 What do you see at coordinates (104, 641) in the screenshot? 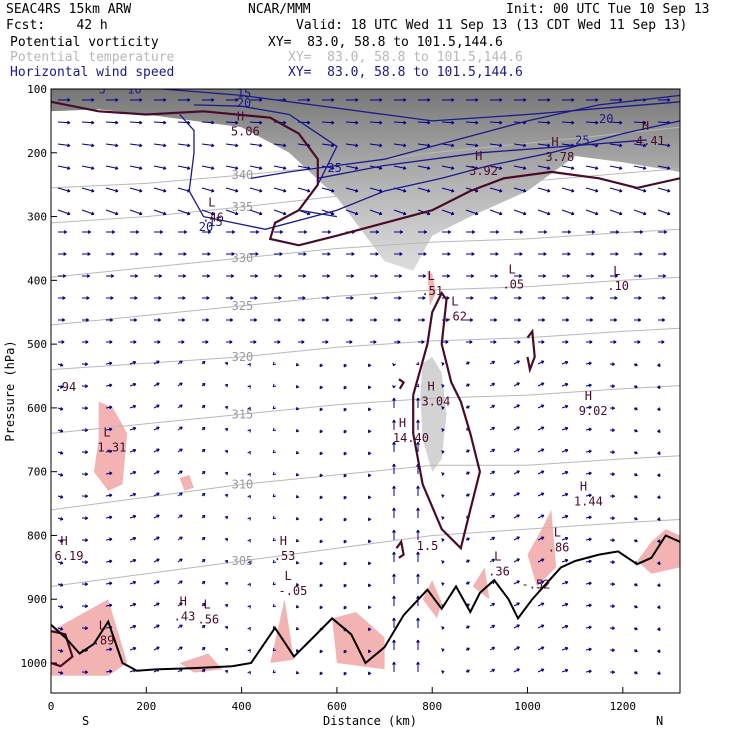
I see `extremum-value-25: .89` at bounding box center [104, 641].